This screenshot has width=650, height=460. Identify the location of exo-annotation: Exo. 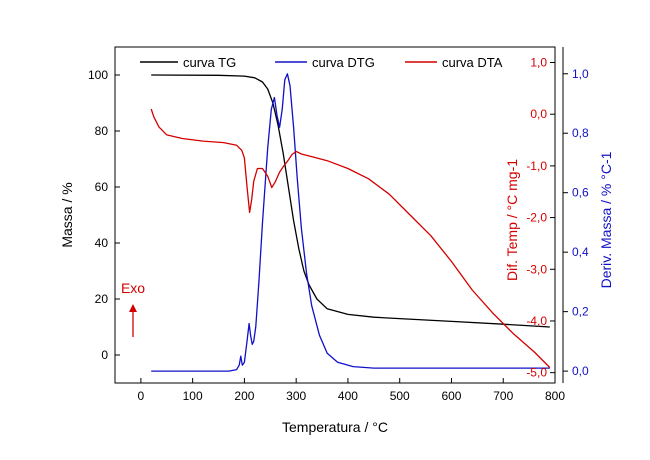
(133, 308).